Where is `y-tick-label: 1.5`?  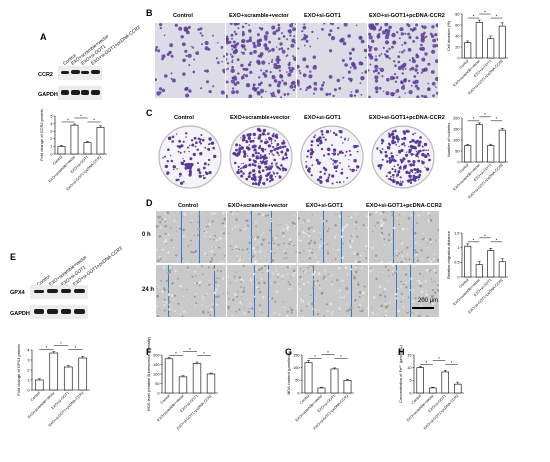
y-tick-label: 1.5 is located at coordinates (456, 233).